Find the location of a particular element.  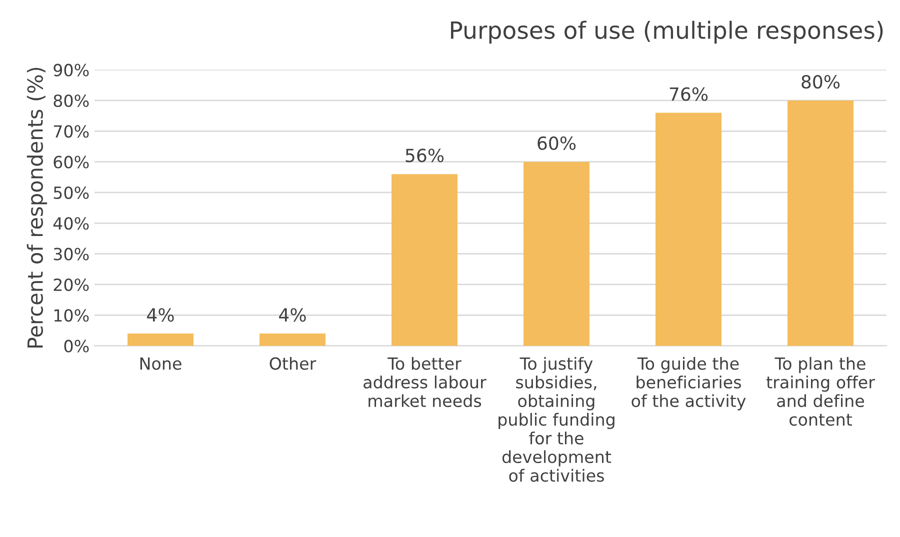

chart-title: Purposes of use (multiple responses) is located at coordinates (667, 32).